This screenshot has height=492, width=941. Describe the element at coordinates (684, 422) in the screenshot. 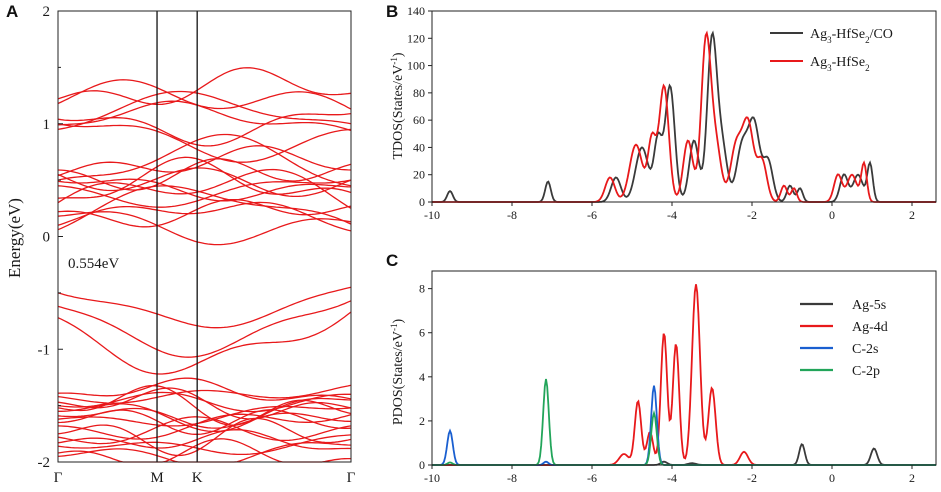

I see `dos-curve-c-2p` at that location.